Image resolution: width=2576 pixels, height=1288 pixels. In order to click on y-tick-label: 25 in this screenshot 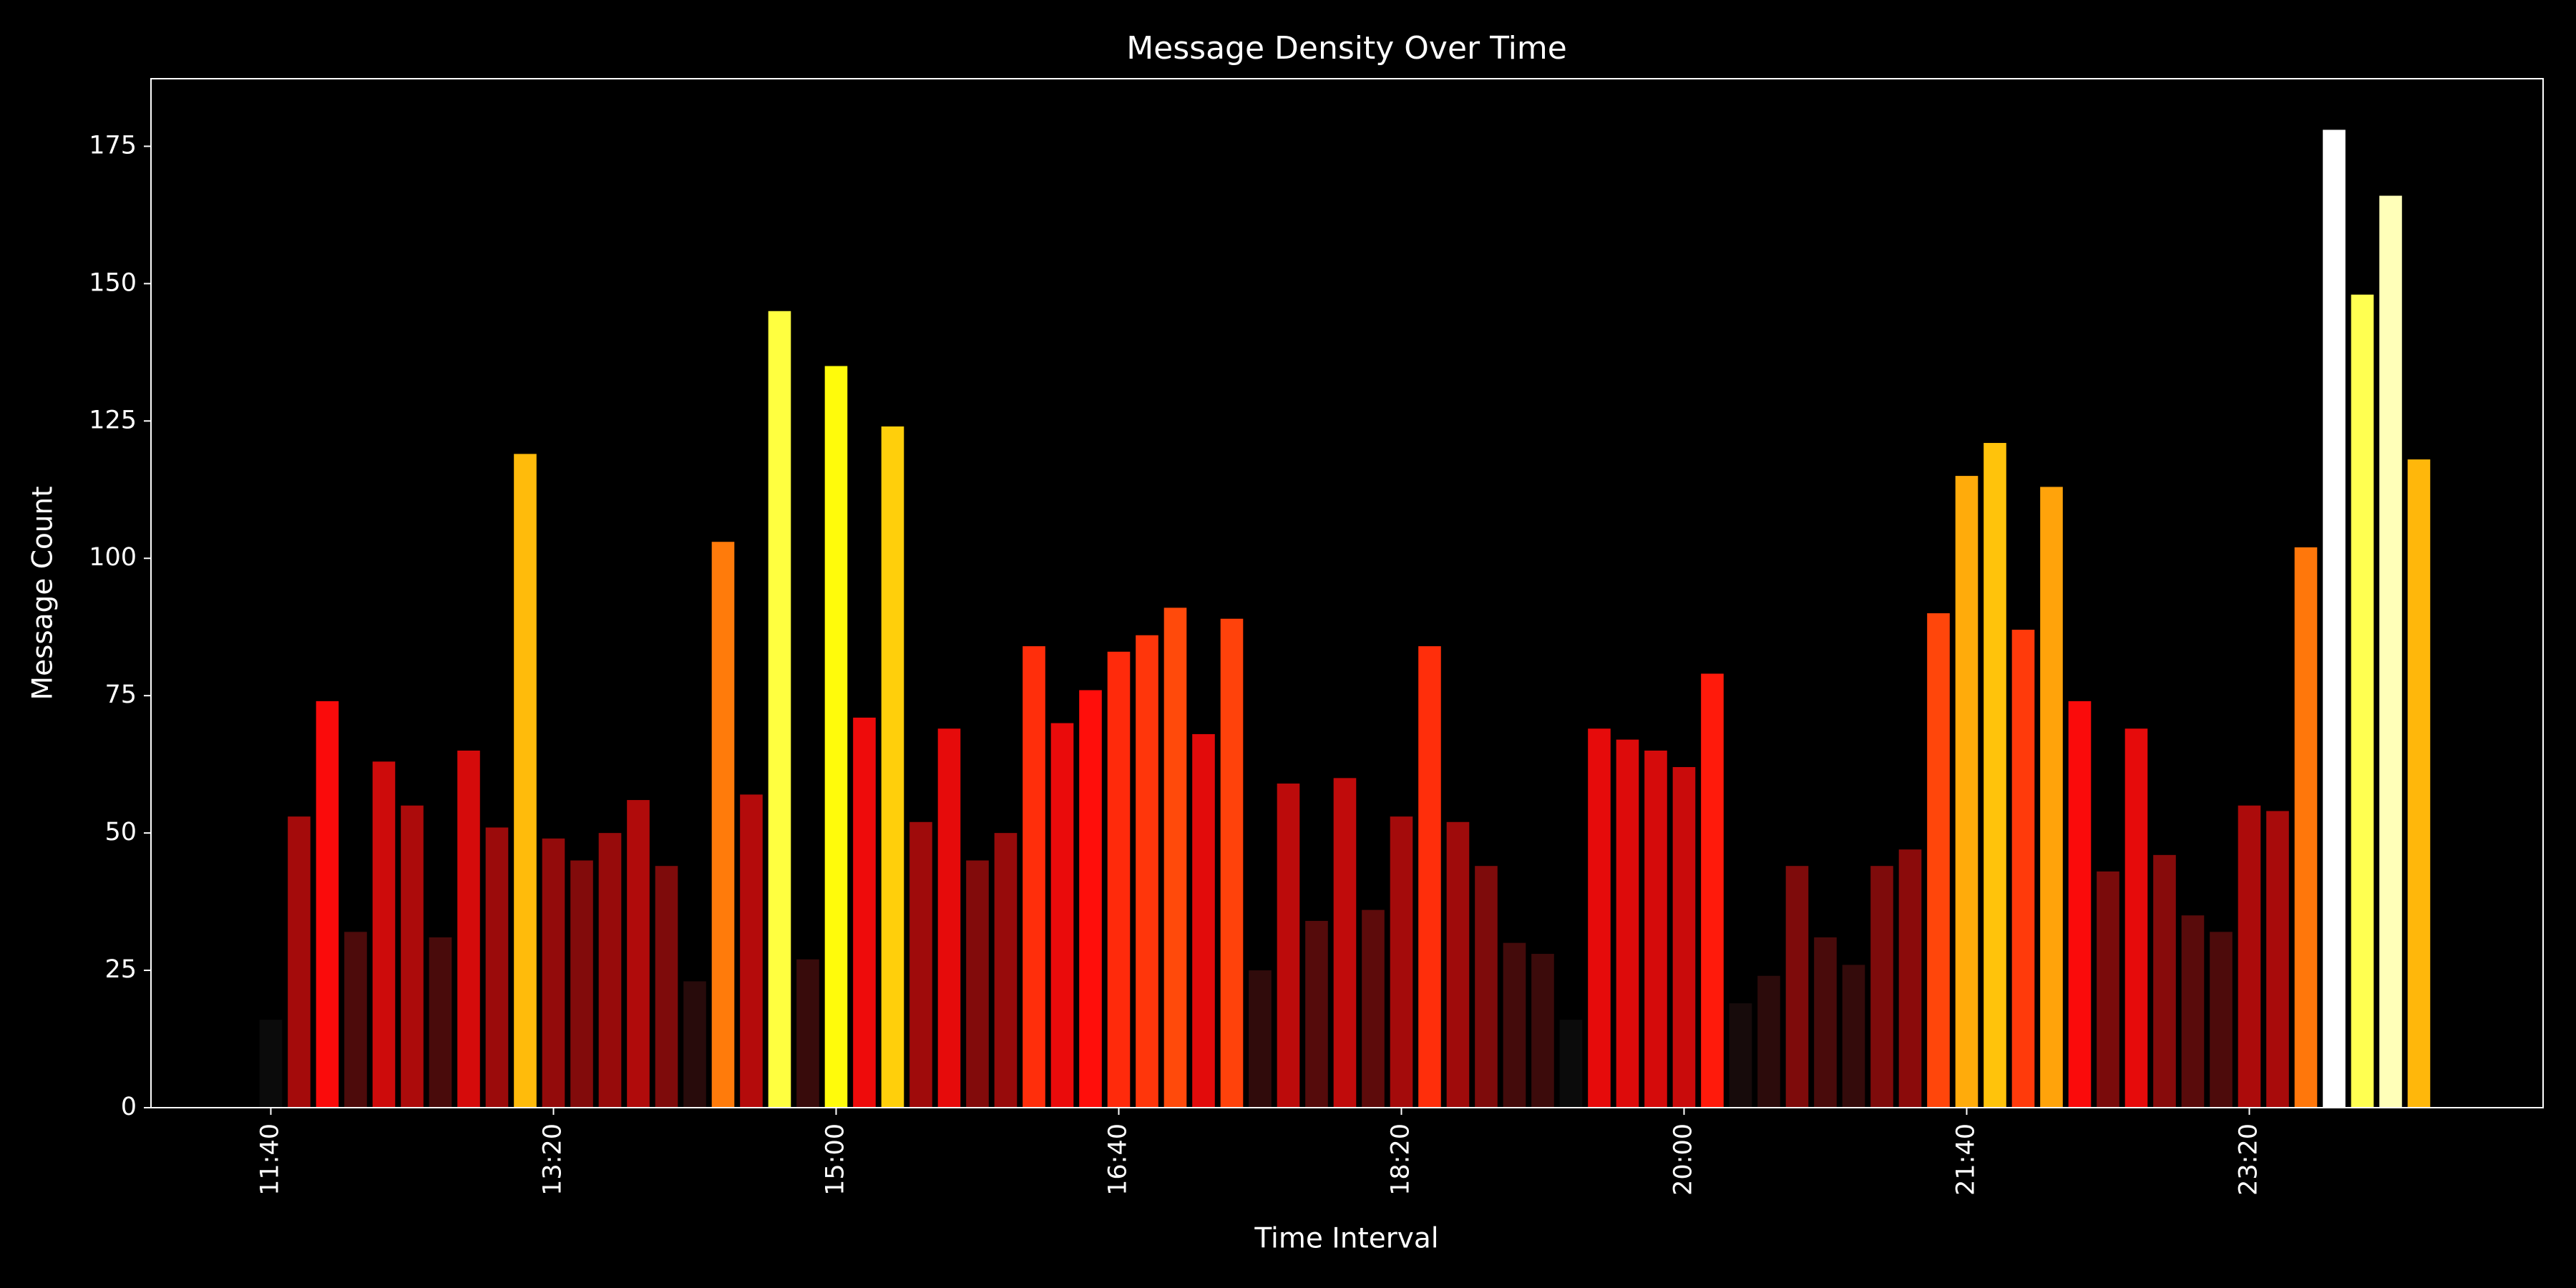, I will do `click(120, 969)`.